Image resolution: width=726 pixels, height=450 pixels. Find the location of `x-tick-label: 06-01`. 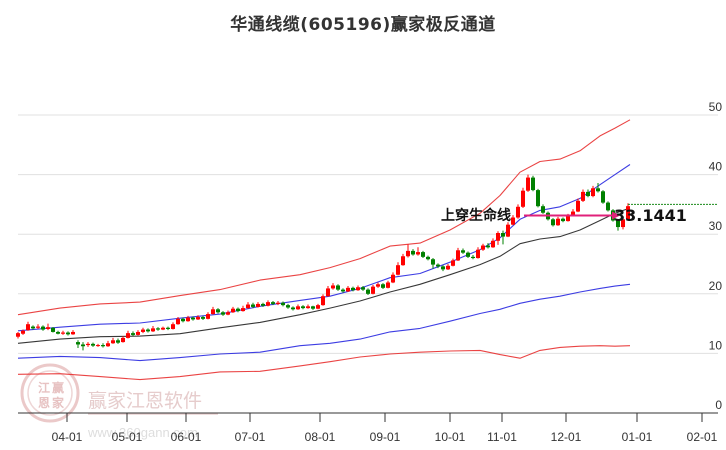

x-tick-label: 06-01 is located at coordinates (186, 437).